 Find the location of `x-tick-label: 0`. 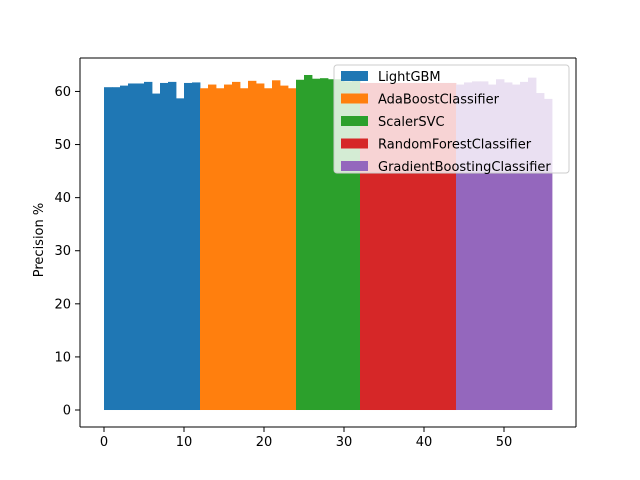

x-tick-label: 0 is located at coordinates (104, 442).